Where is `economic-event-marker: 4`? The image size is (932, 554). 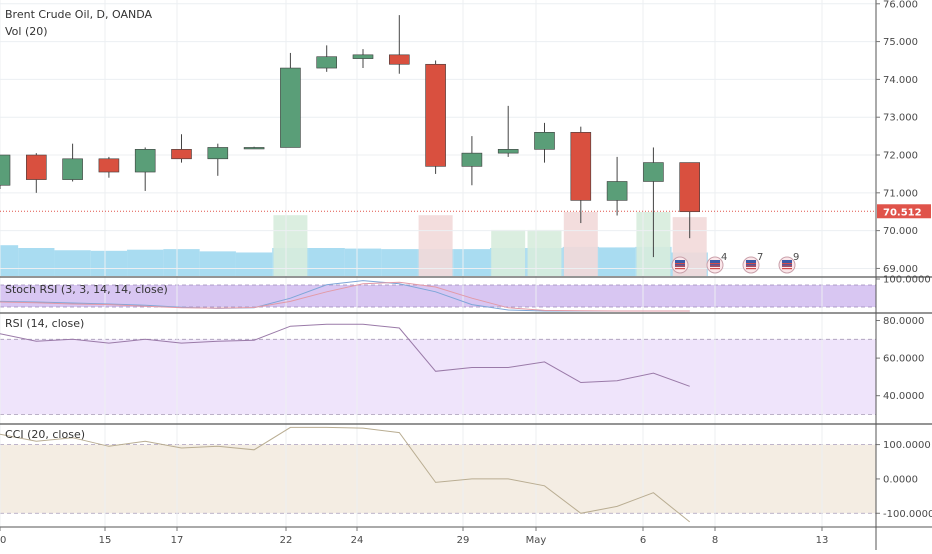
economic-event-marker: 4 is located at coordinates (716, 263).